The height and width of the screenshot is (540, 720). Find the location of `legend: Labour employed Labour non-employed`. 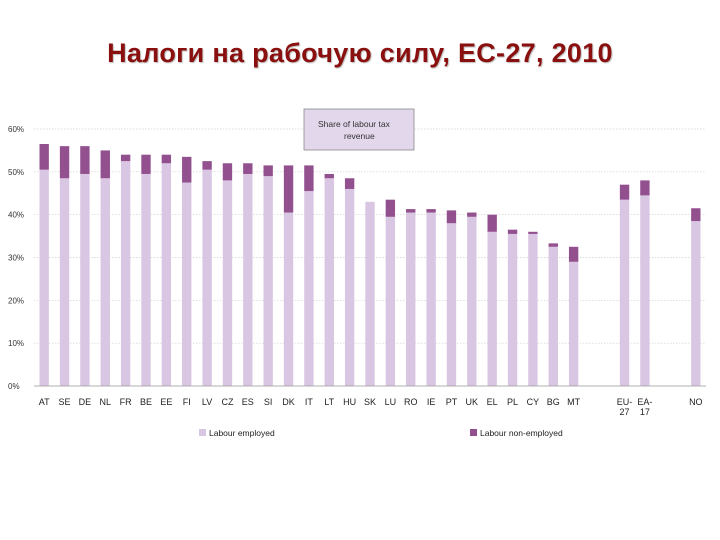

legend: Labour employed Labour non-employed is located at coordinates (381, 433).